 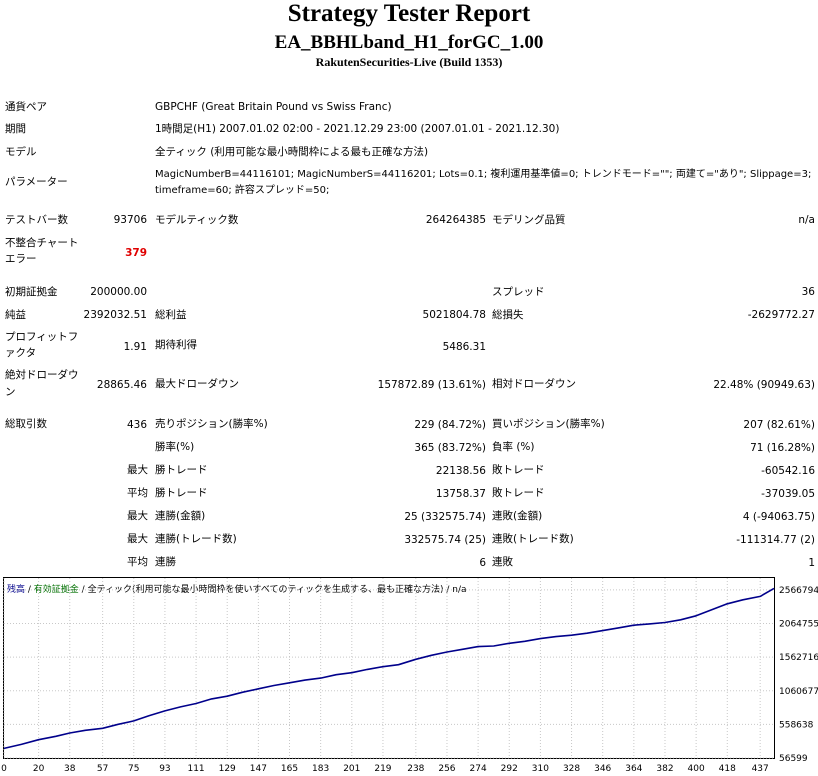 I want to click on max-cons-wins-money-label: 連勝(金額), so click(x=180, y=516).